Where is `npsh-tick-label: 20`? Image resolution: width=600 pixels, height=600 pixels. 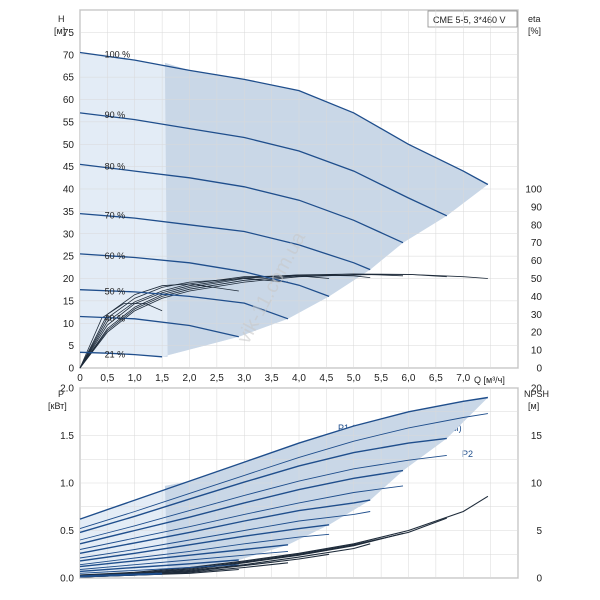
npsh-tick-label: 20 is located at coordinates (537, 389).